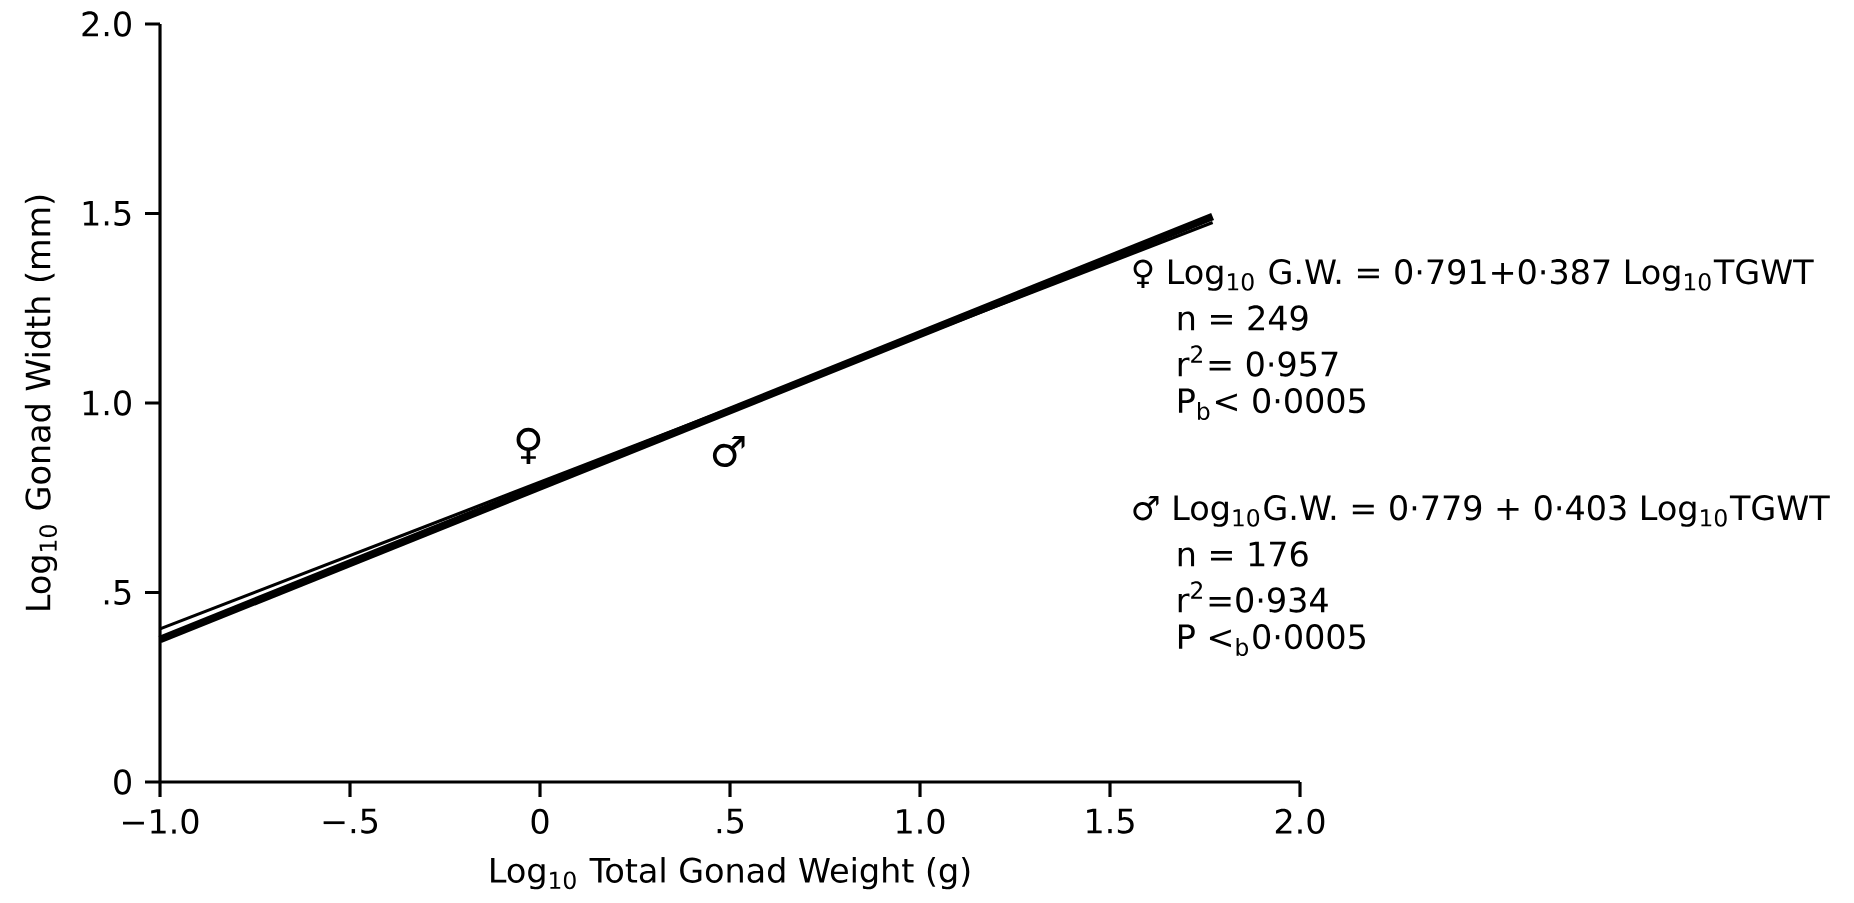 The height and width of the screenshot is (903, 1854). I want to click on x-tick-label: −1.0, so click(161, 821).